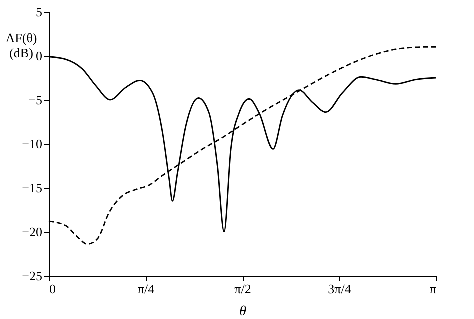  I want to click on y-tick-label: −10, so click(32, 144).